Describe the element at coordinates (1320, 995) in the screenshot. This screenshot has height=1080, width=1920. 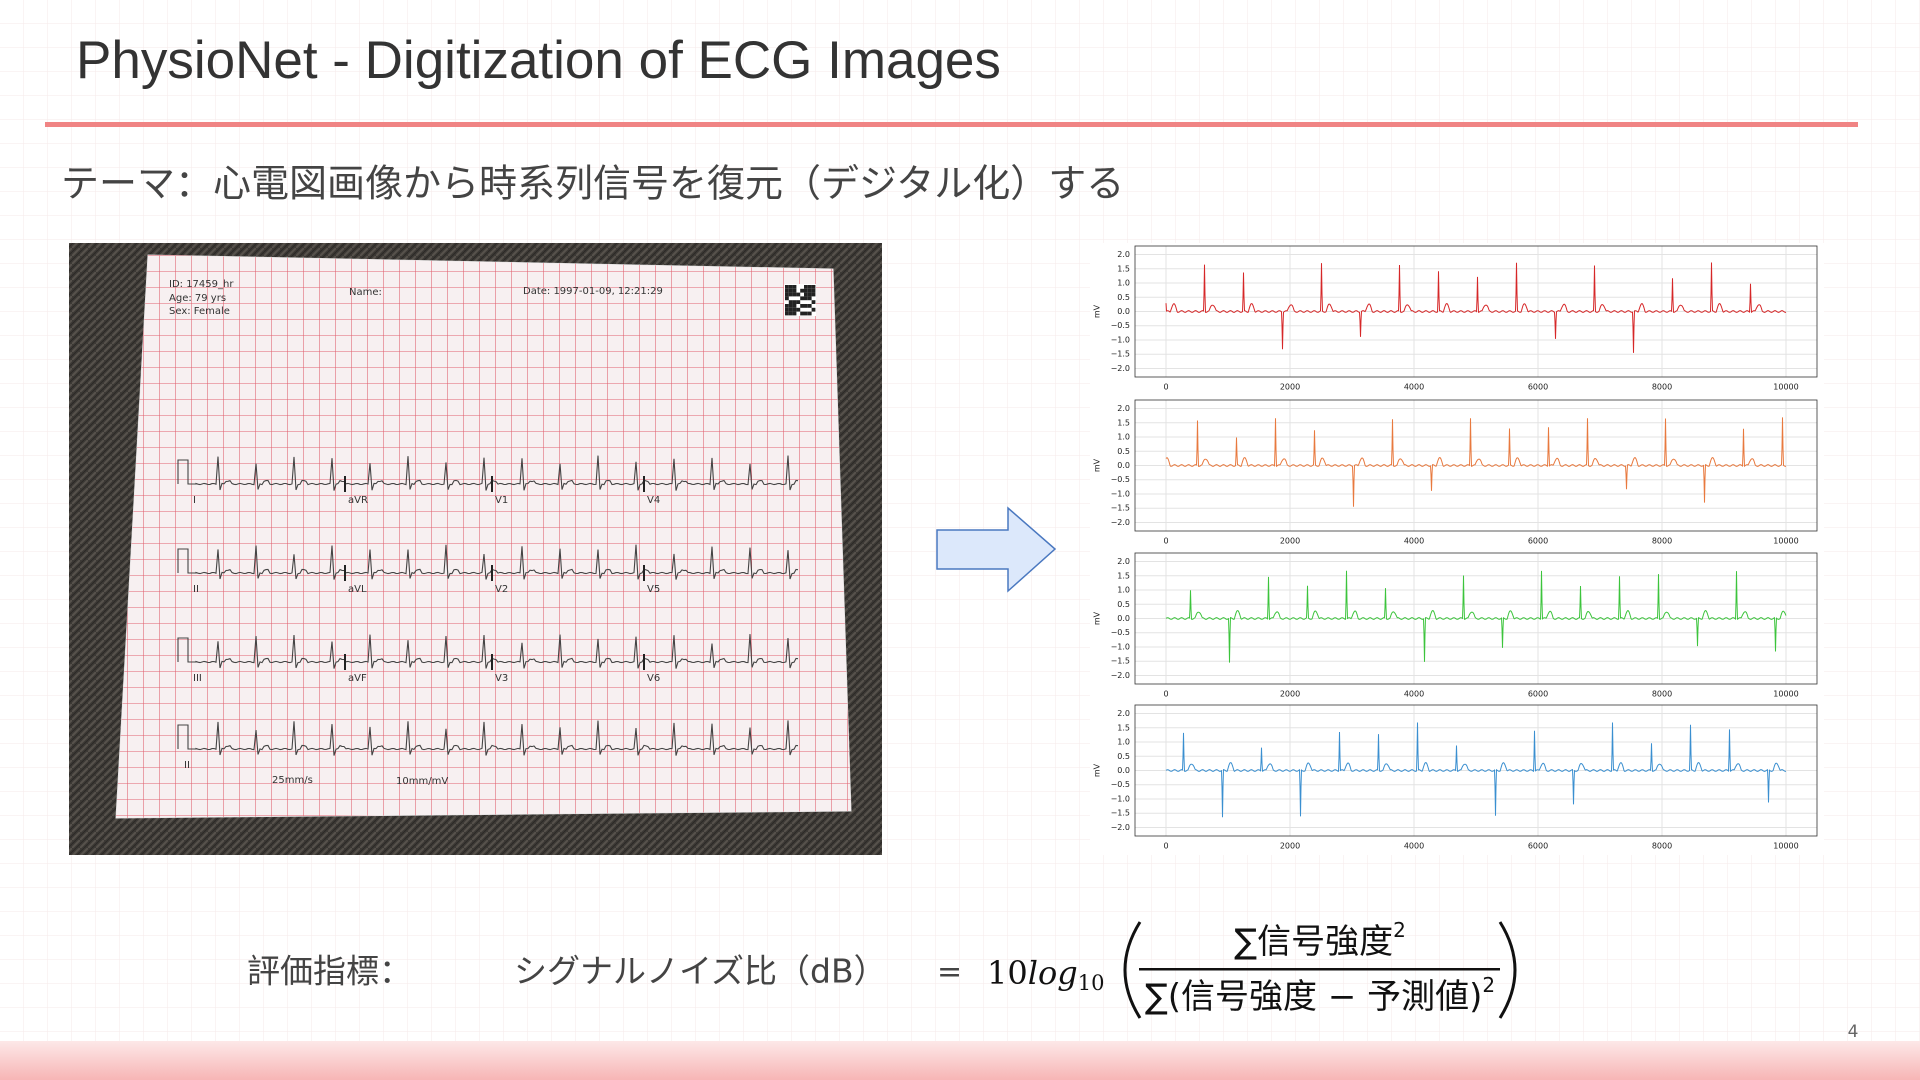
I see `denominator: ∑(信号強度 − 予測値)2` at that location.